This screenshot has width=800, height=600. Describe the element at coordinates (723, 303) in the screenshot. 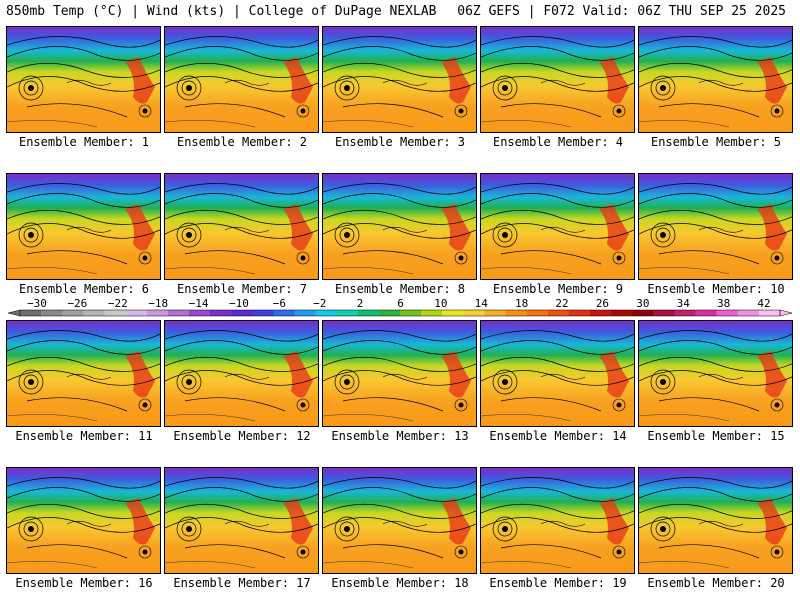

I see `colorbar-tick-label: 38` at that location.